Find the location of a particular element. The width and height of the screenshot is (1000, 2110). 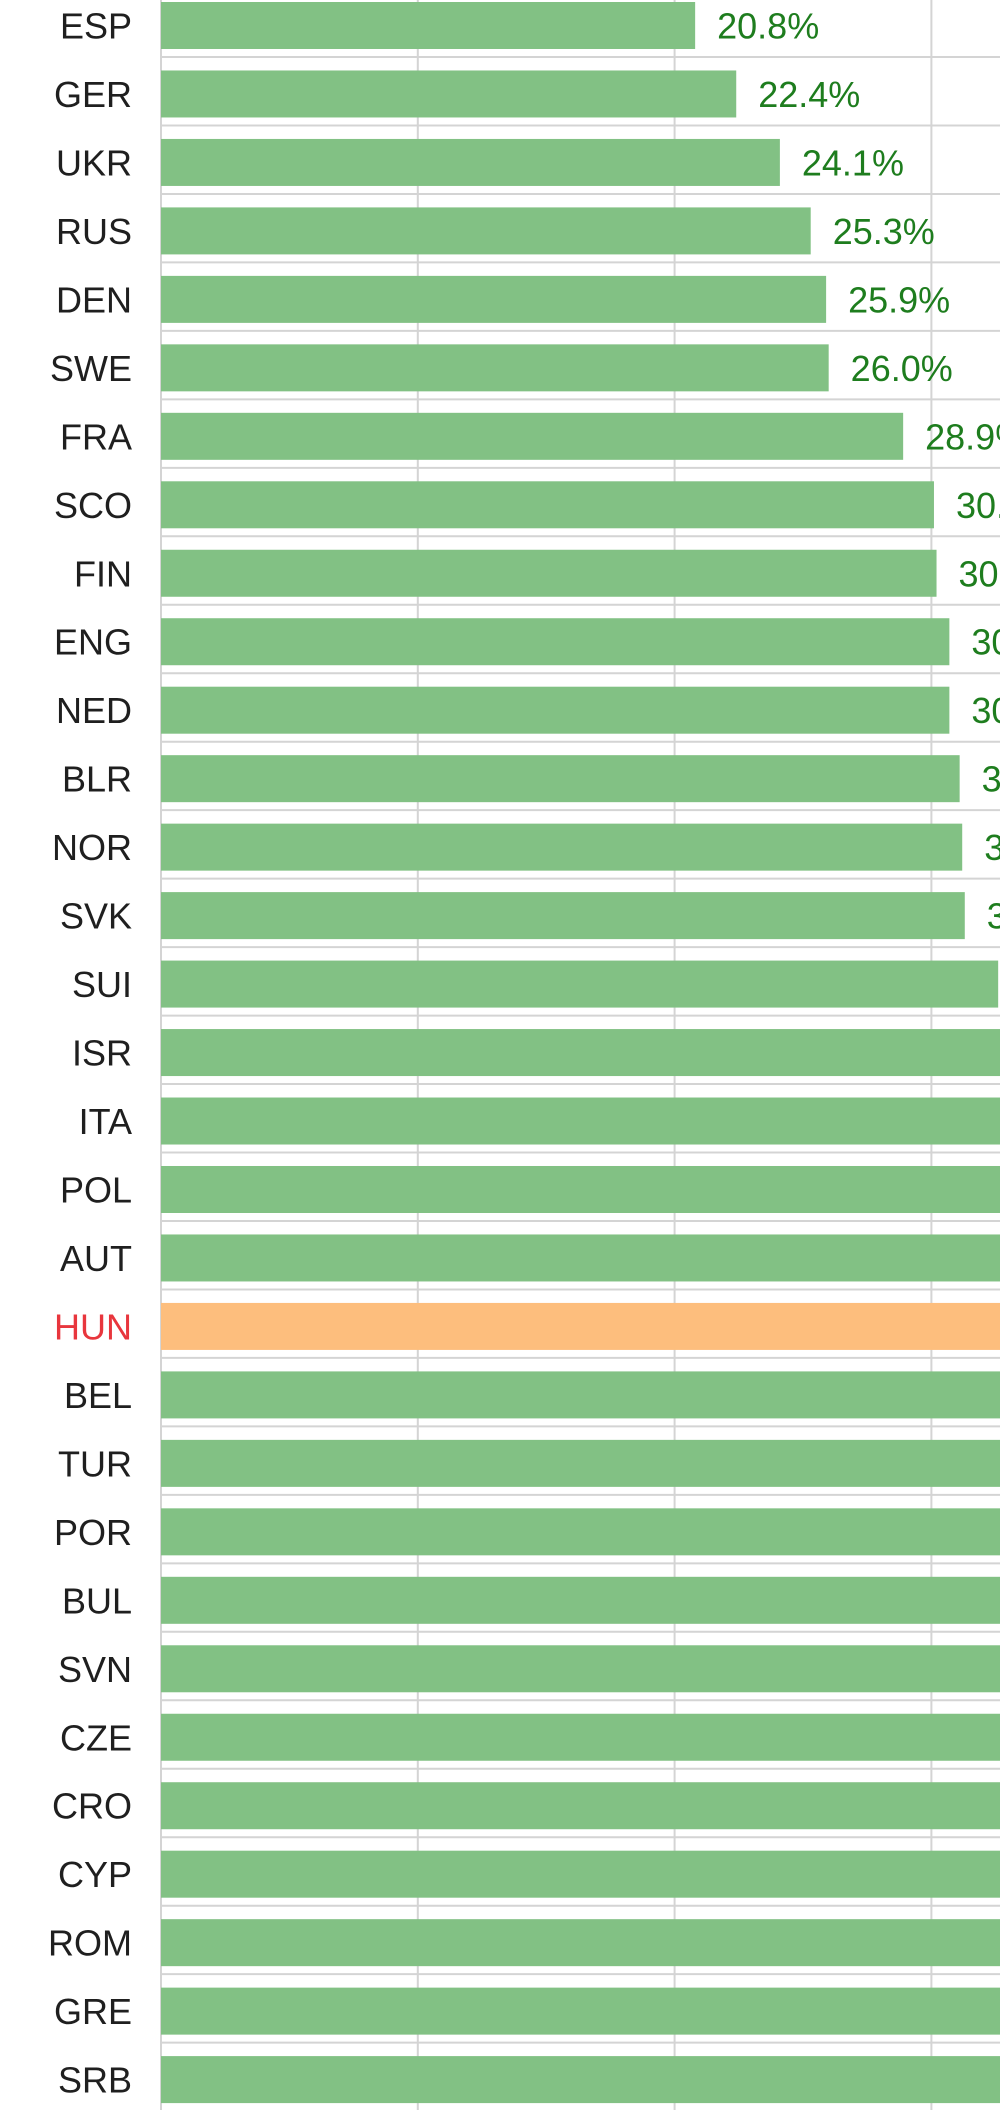

category-label: POR is located at coordinates (93, 1532).